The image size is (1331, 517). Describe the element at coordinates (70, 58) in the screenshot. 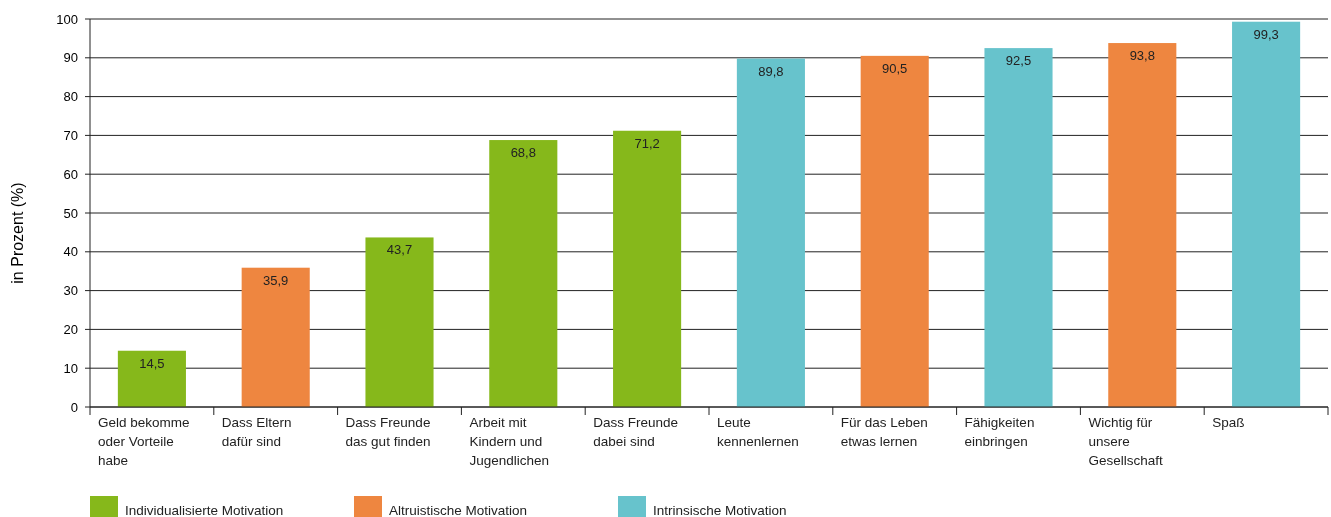

I see `y-tick-label: 90` at that location.